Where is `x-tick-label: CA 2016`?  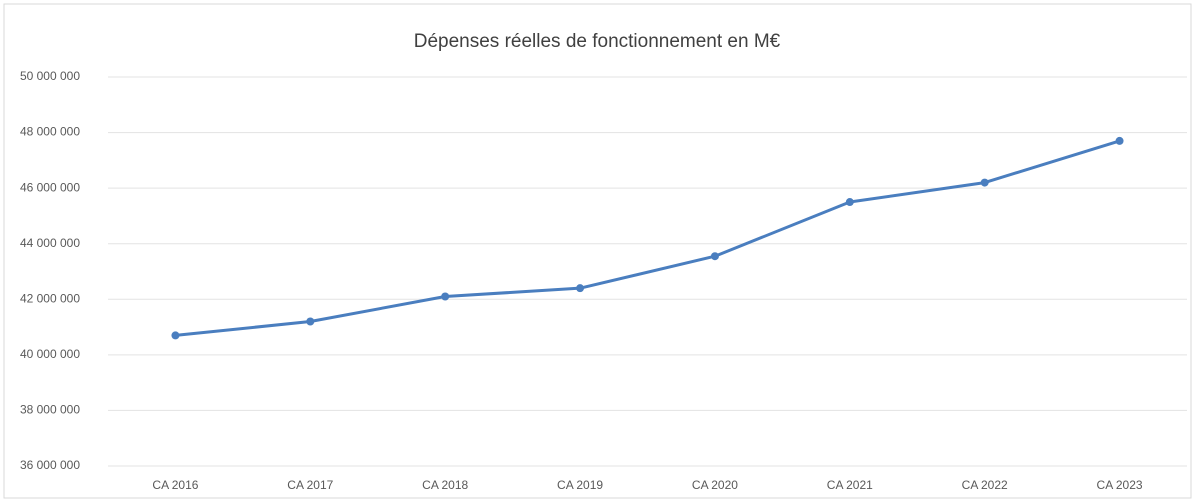 x-tick-label: CA 2016 is located at coordinates (175, 485).